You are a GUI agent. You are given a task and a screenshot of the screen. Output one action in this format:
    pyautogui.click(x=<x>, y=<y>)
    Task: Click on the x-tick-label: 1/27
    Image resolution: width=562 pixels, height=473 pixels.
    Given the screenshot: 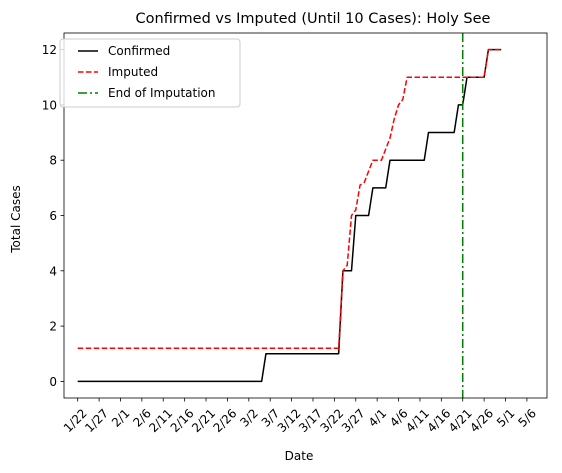 What is the action you would take?
    pyautogui.click(x=96, y=420)
    